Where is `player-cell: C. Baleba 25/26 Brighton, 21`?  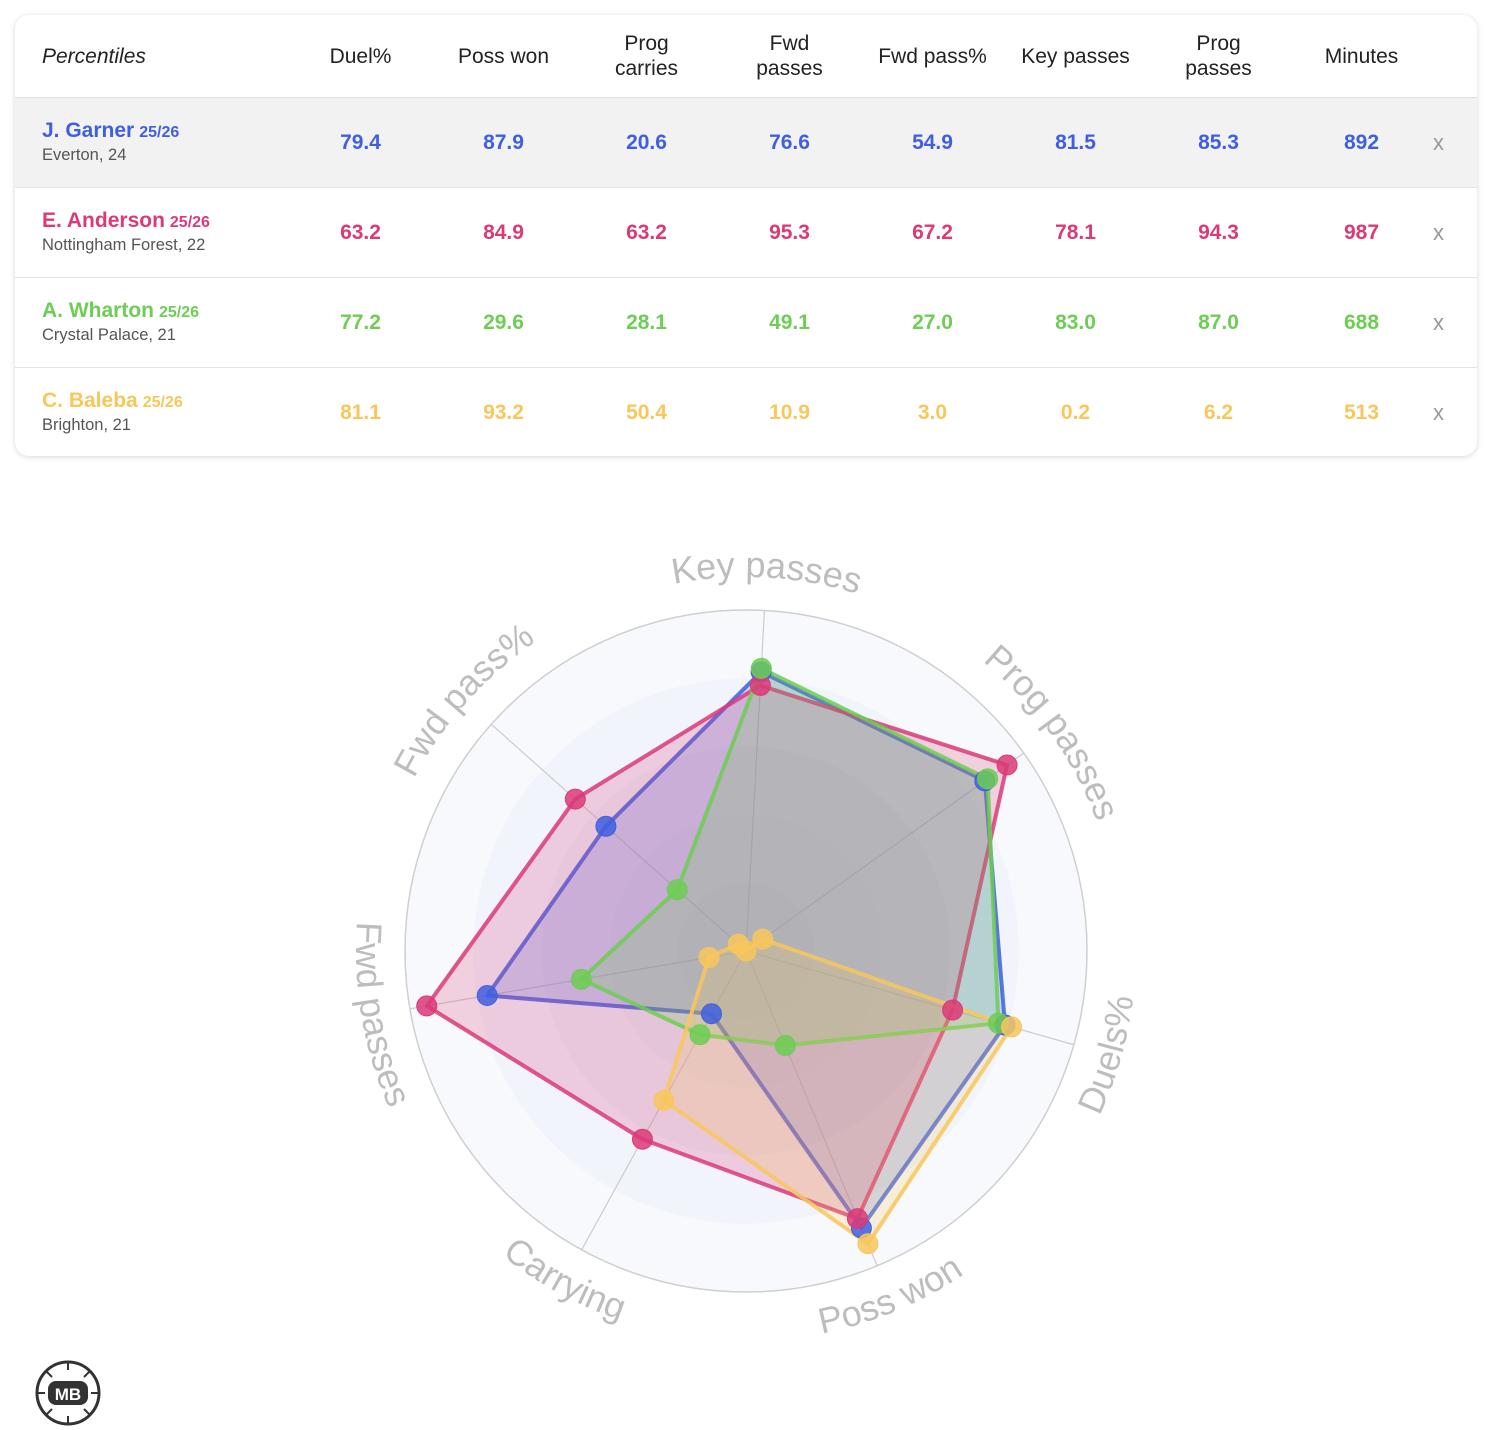
player-cell: C. Baleba 25/26 Brighton, 21 is located at coordinates (152, 412).